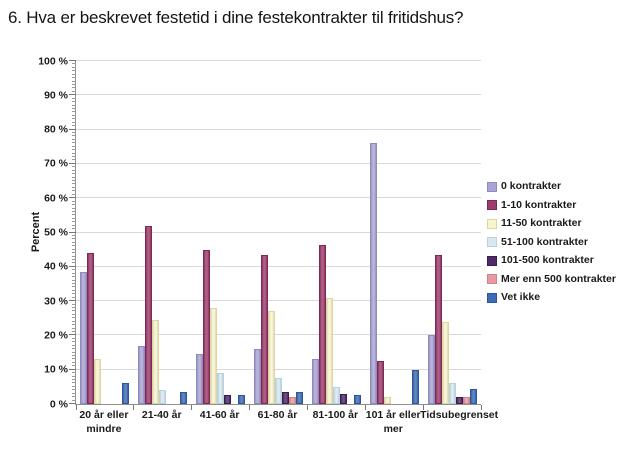 Image resolution: width=620 pixels, height=460 pixels. What do you see at coordinates (544, 241) in the screenshot?
I see `legend-label: 51-100 kontrakter` at bounding box center [544, 241].